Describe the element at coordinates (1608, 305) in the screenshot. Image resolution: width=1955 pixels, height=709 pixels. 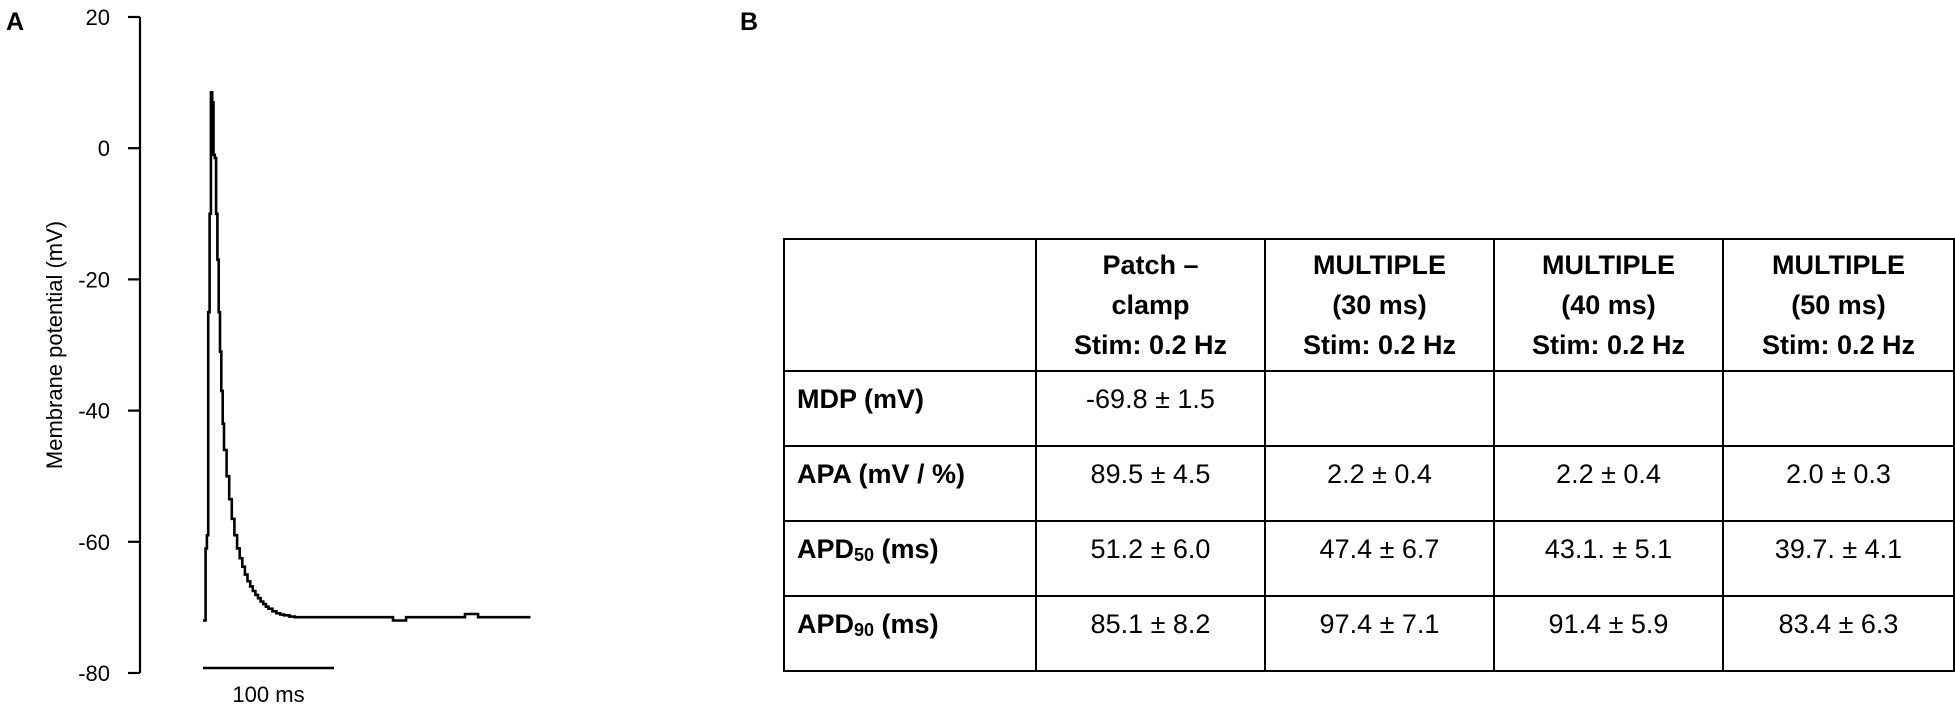
I see `table-header-multiple-40ms: MULTIPLE (40 ms) Stim: 0.2 Hz` at that location.